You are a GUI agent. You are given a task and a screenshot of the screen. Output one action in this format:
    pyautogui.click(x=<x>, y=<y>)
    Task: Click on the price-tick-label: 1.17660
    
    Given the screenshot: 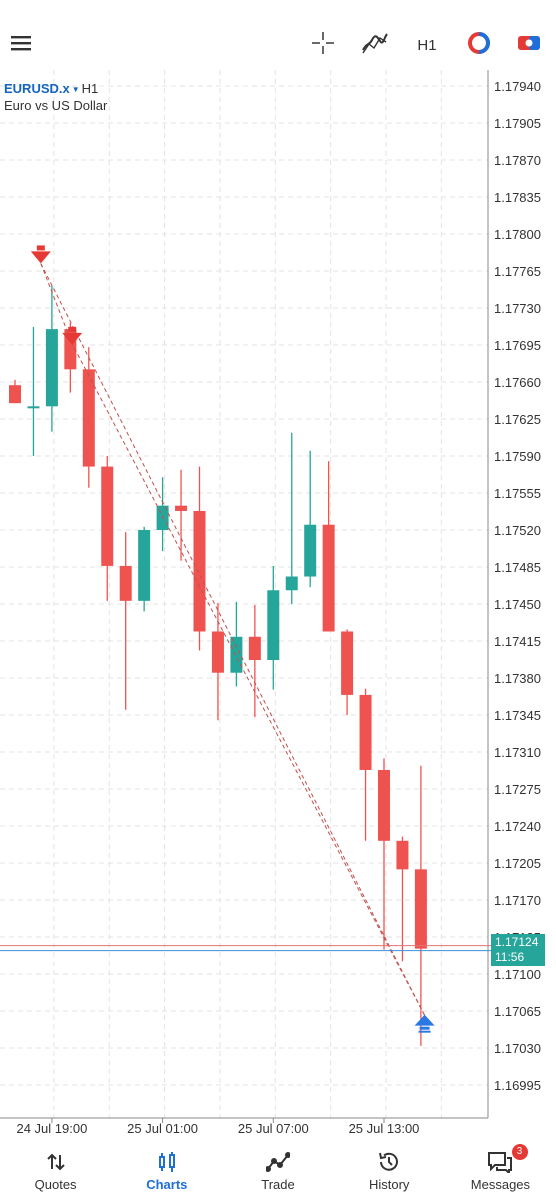 What is the action you would take?
    pyautogui.click(x=517, y=382)
    